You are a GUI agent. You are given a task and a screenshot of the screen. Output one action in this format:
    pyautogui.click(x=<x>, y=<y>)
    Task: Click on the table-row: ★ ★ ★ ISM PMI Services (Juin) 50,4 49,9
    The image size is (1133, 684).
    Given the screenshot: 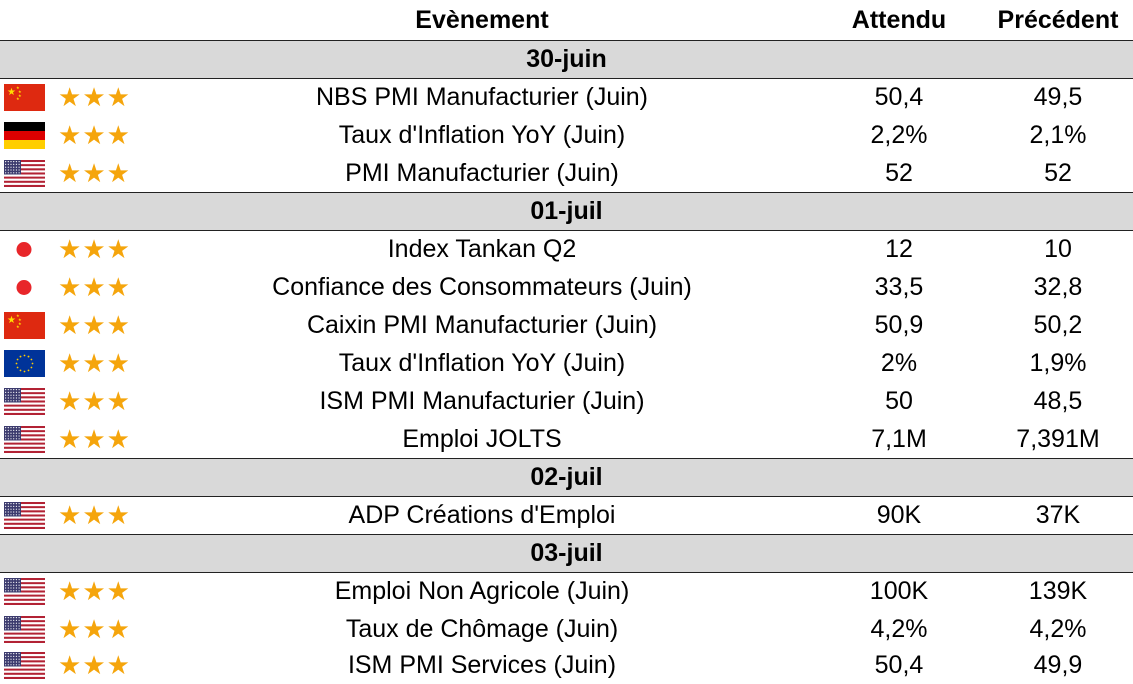 What is the action you would take?
    pyautogui.click(x=566, y=665)
    